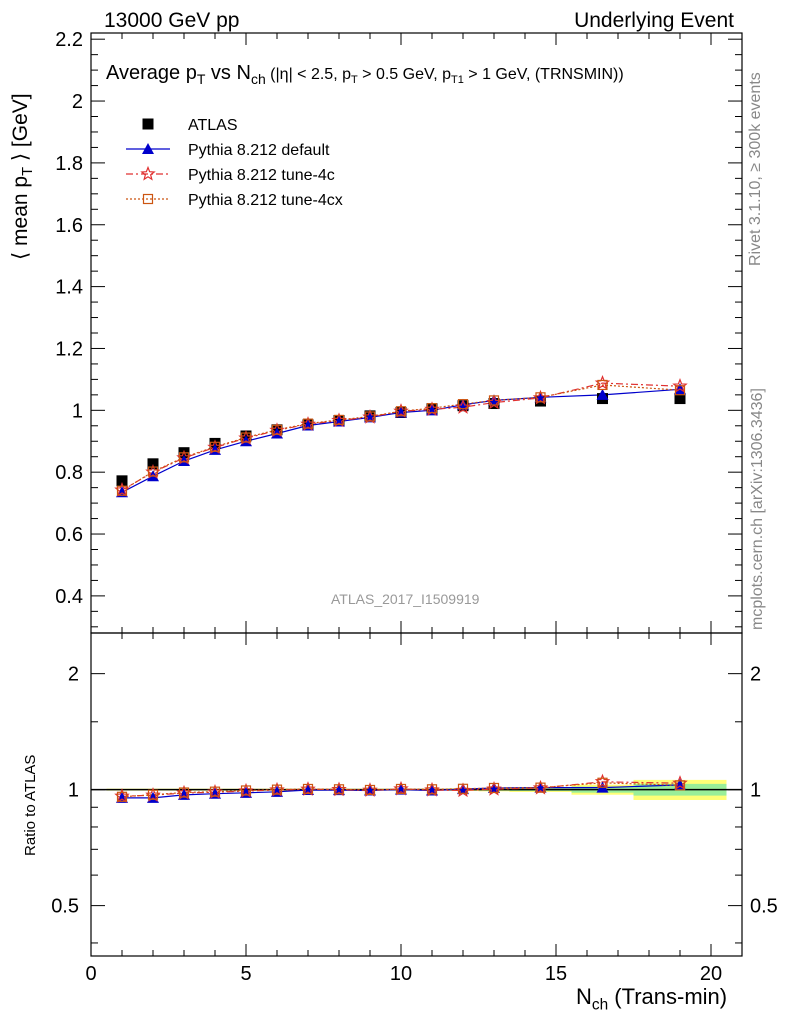  I want to click on marker-tune4c, so click(680, 385).